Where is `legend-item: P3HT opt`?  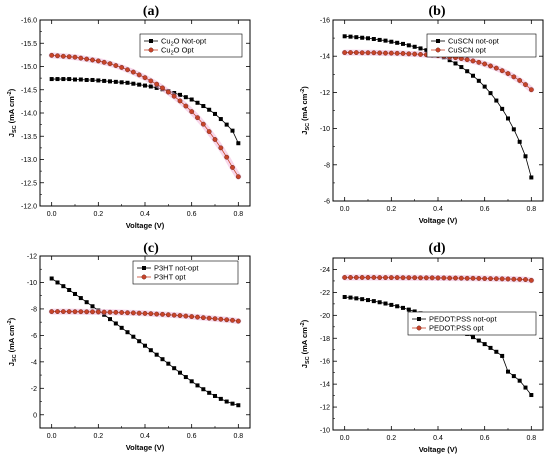
legend-item: P3HT opt is located at coordinates (161, 277).